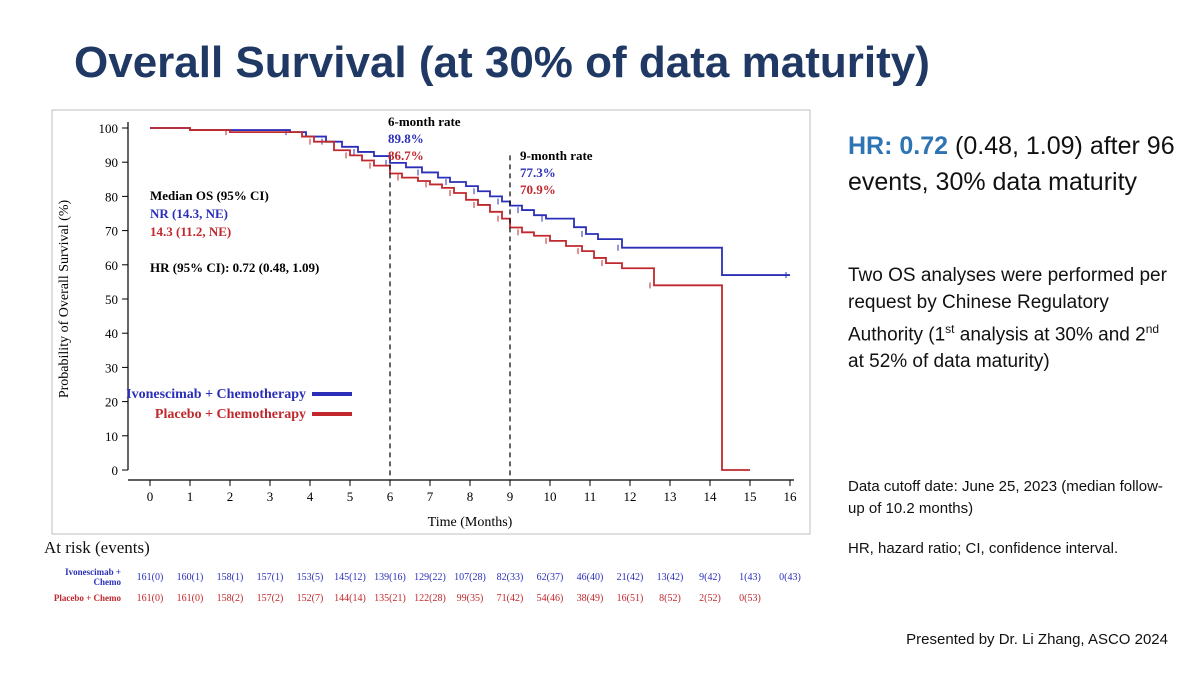  I want to click on risk-cell: 13(42), so click(670, 577).